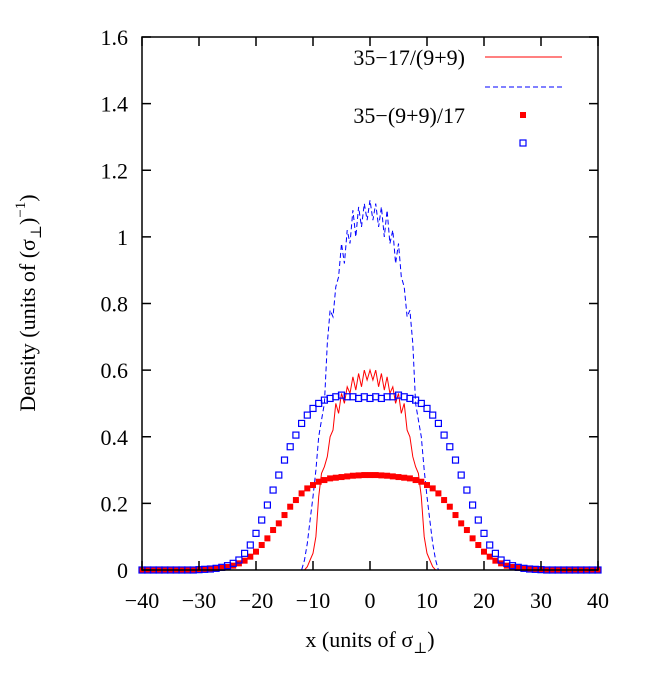 This screenshot has height=692, width=664. Describe the element at coordinates (115, 37) in the screenshot. I see `y-tick-label: 1.6` at that location.